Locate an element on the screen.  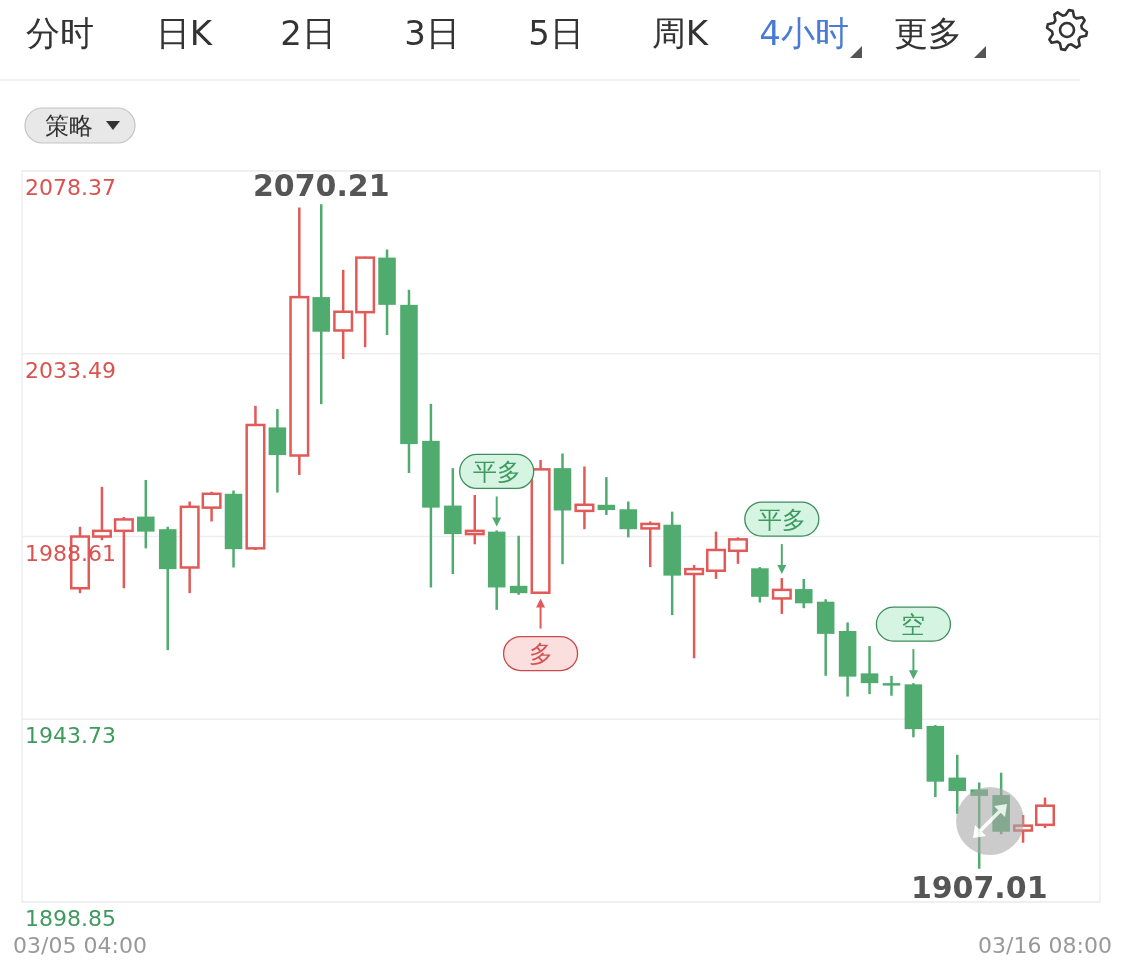
text: 策略 is located at coordinates (69, 126).